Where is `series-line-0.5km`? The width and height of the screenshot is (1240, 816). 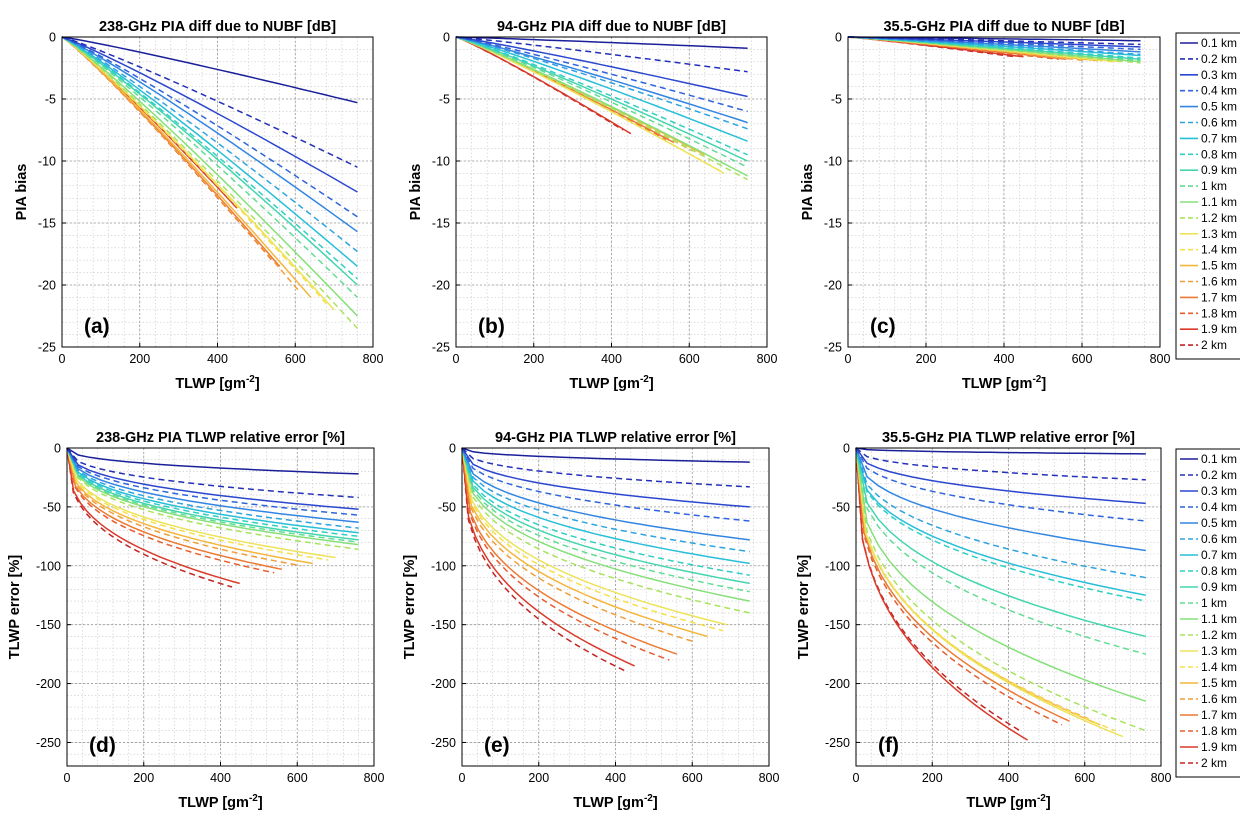
series-line-0.5km is located at coordinates (212, 485).